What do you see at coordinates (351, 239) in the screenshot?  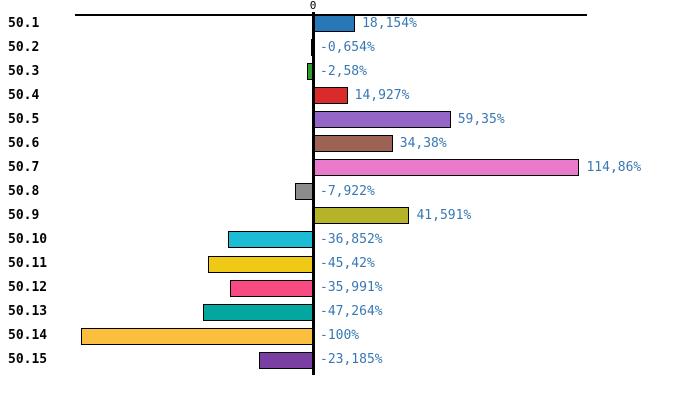 I see `value-label: -36,852%` at bounding box center [351, 239].